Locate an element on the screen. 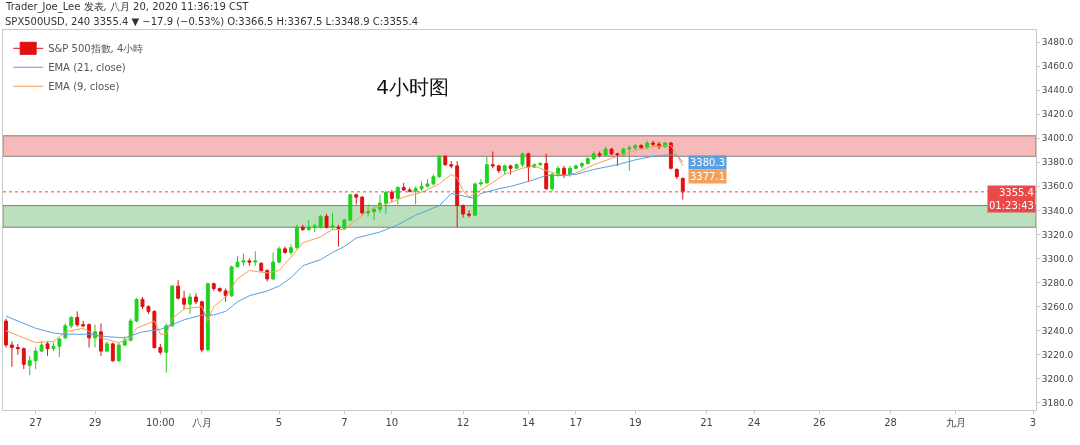 The width and height of the screenshot is (1080, 445). legend-label: S&P 500指數, 4小時 is located at coordinates (96, 49).